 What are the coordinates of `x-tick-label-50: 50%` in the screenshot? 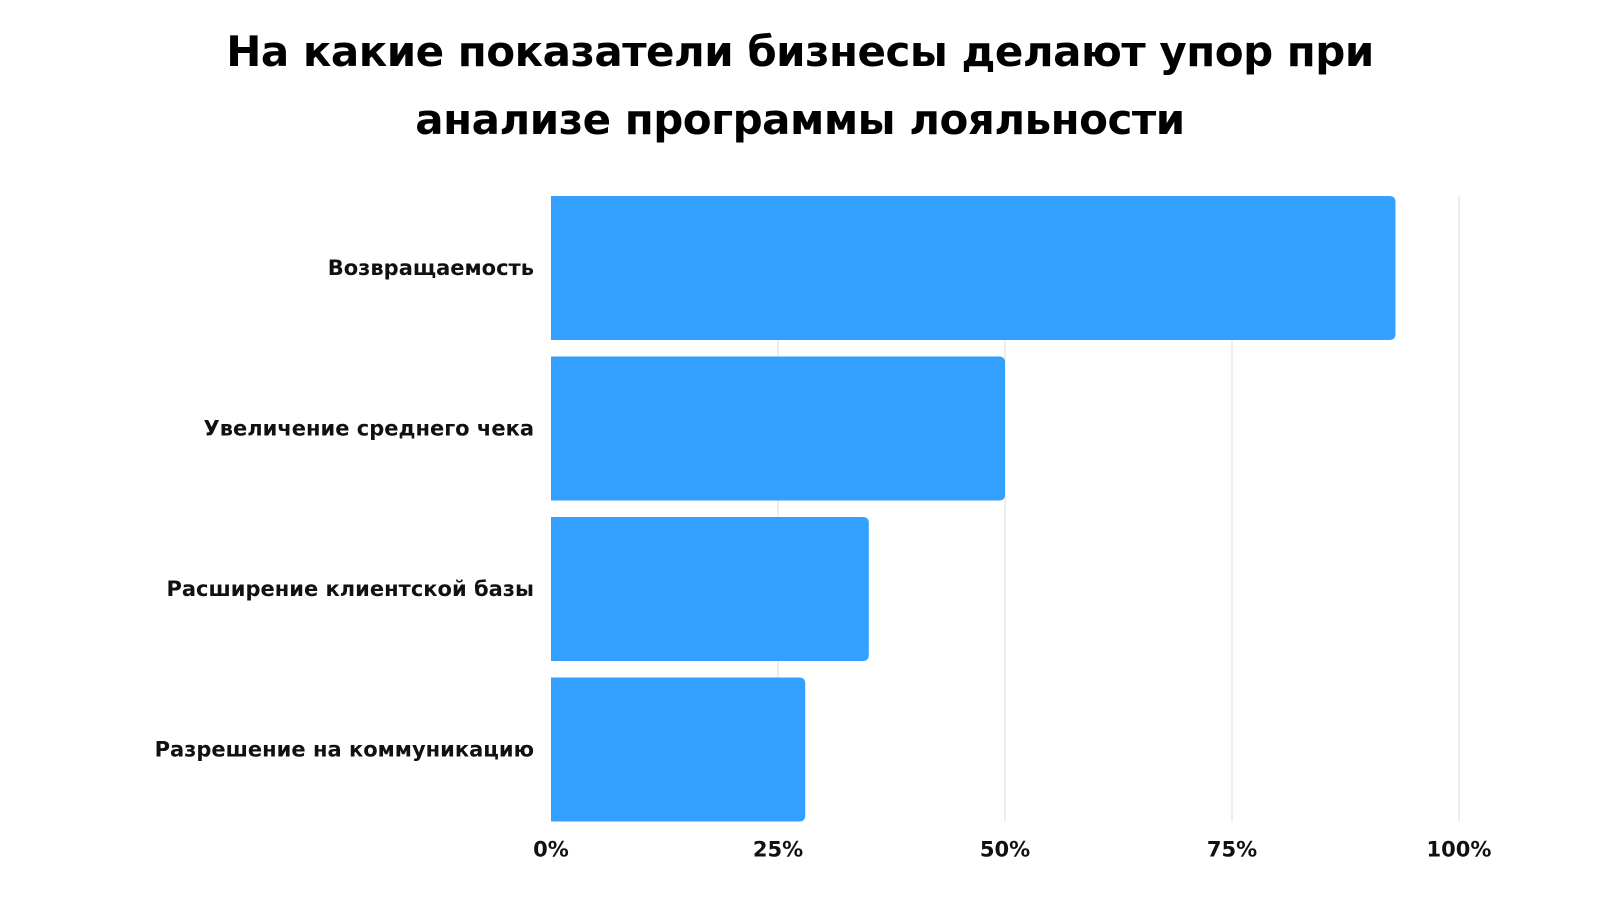 It's located at (1005, 850).